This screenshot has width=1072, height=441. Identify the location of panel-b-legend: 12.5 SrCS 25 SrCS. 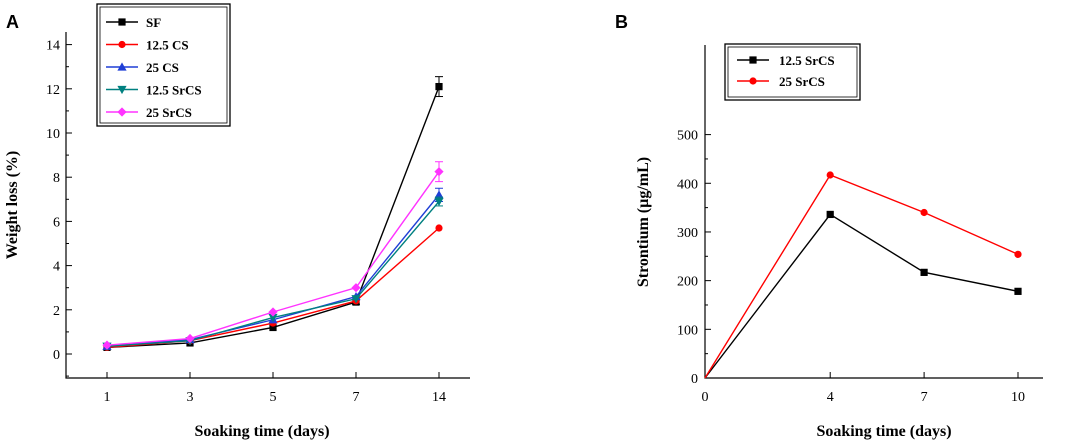
(792, 72).